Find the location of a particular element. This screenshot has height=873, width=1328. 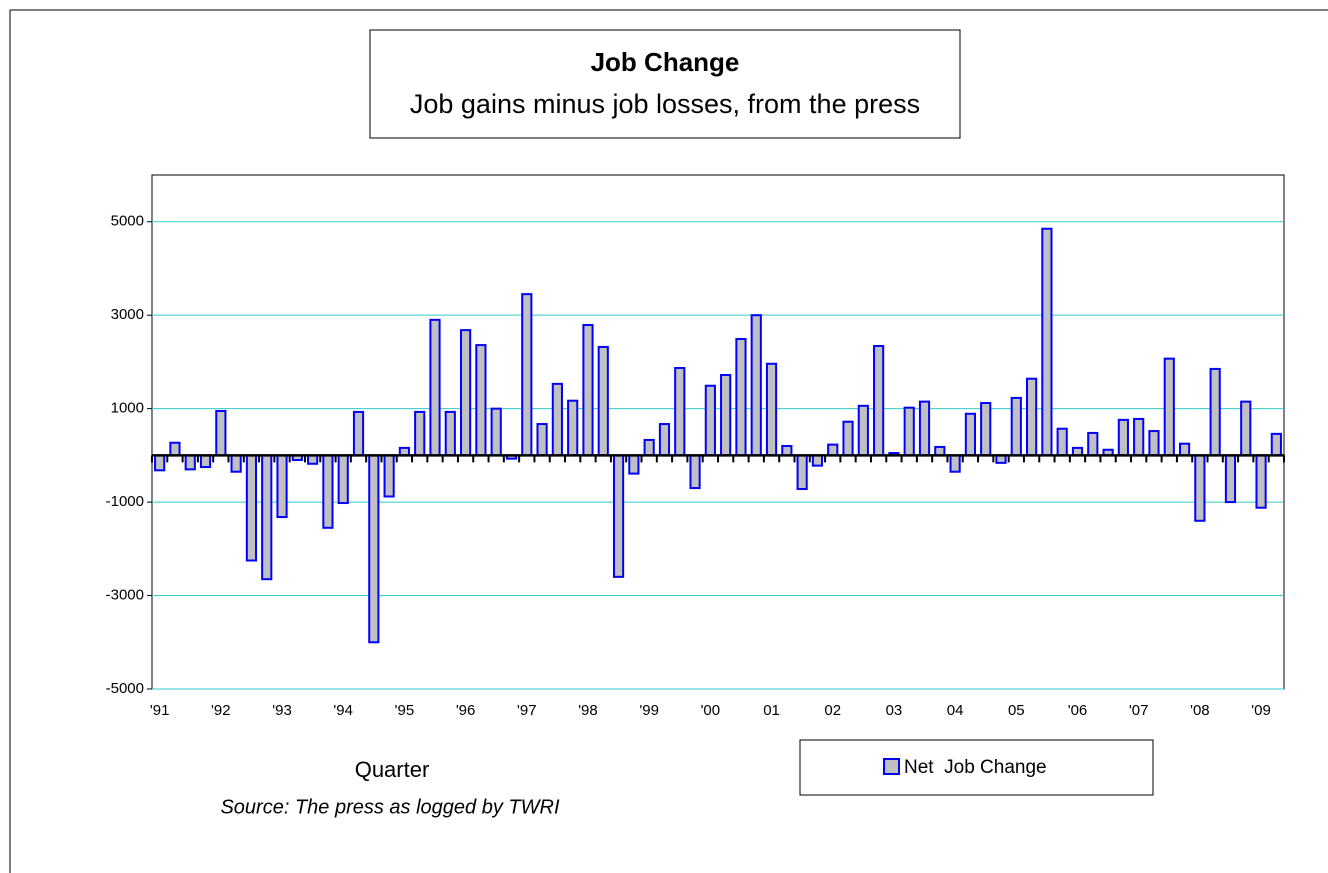

legend is located at coordinates (976, 767).